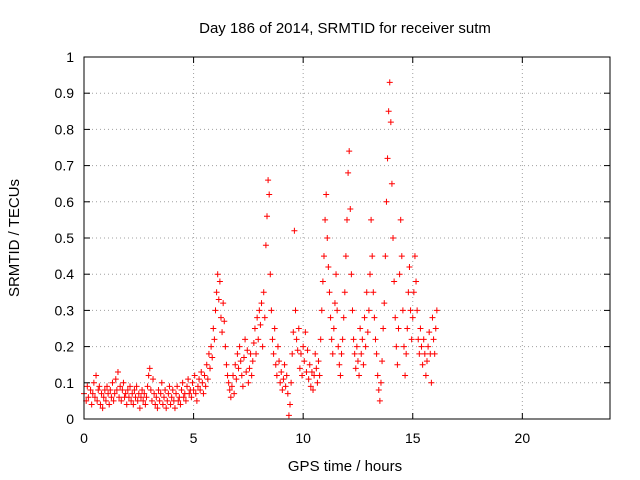 This screenshot has width=640, height=480. Describe the element at coordinates (523, 438) in the screenshot. I see `x-tick-label: 20` at that location.